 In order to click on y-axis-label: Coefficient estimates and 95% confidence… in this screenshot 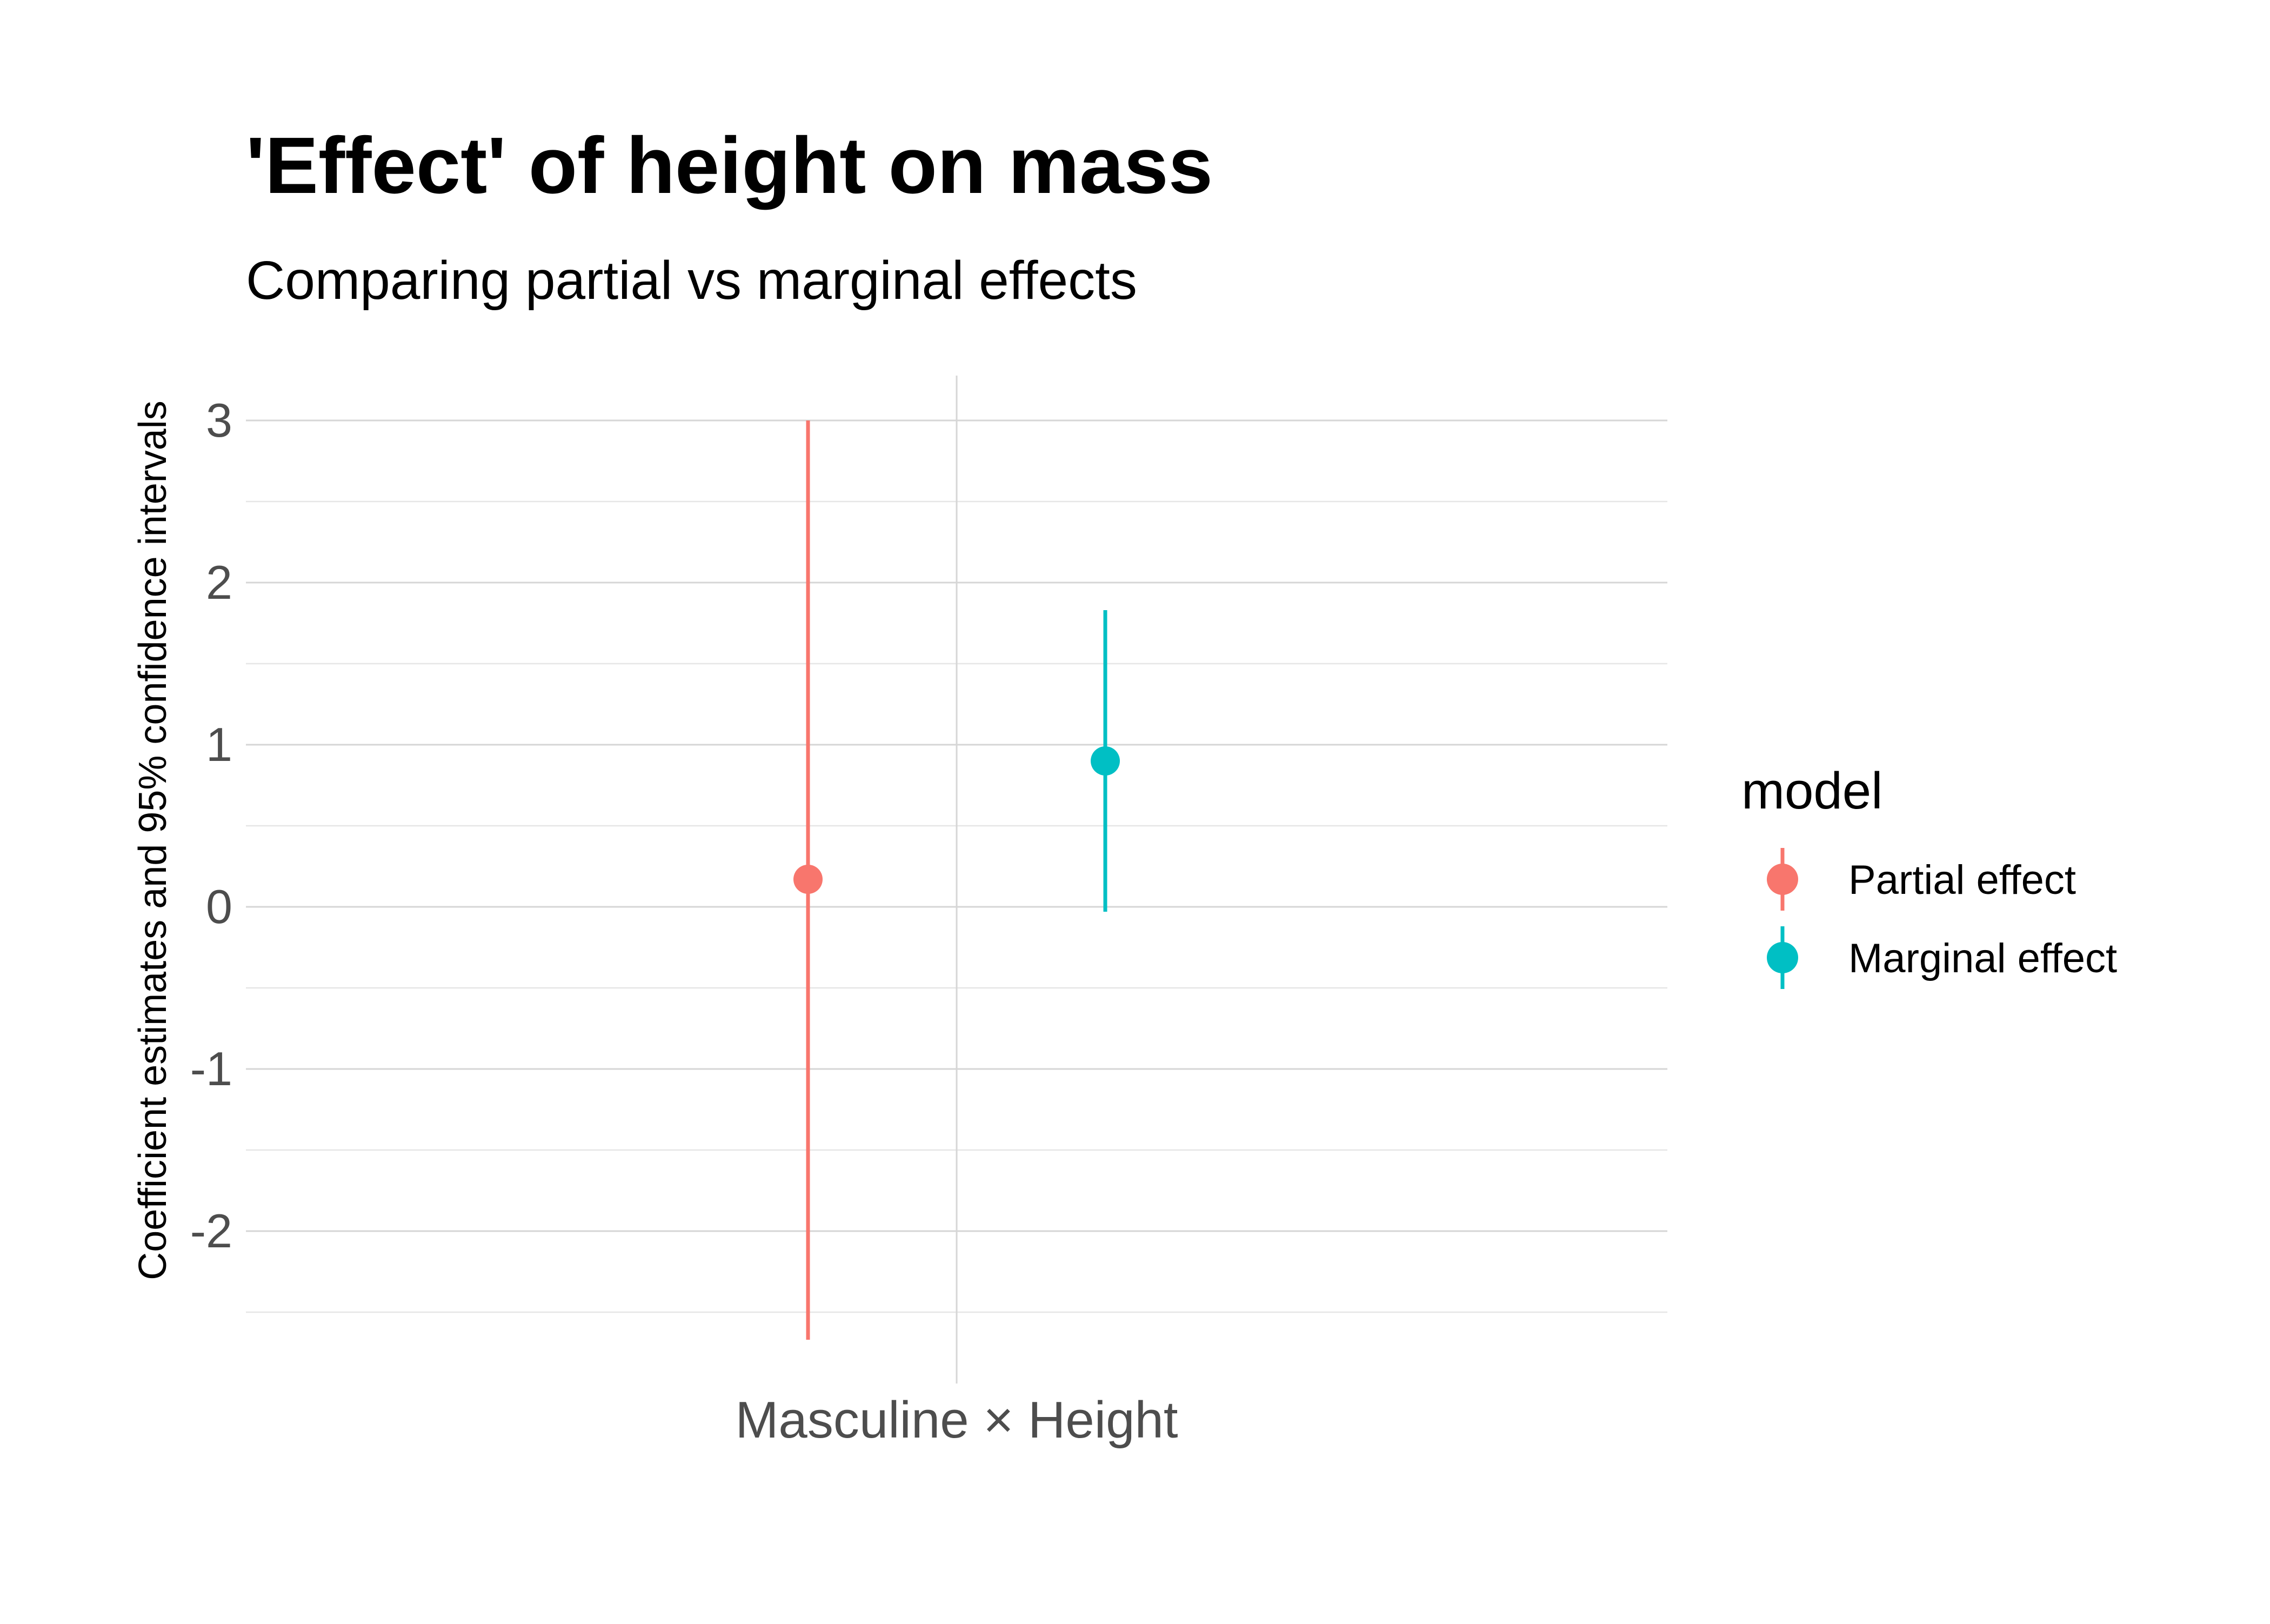, I will do `click(153, 840)`.